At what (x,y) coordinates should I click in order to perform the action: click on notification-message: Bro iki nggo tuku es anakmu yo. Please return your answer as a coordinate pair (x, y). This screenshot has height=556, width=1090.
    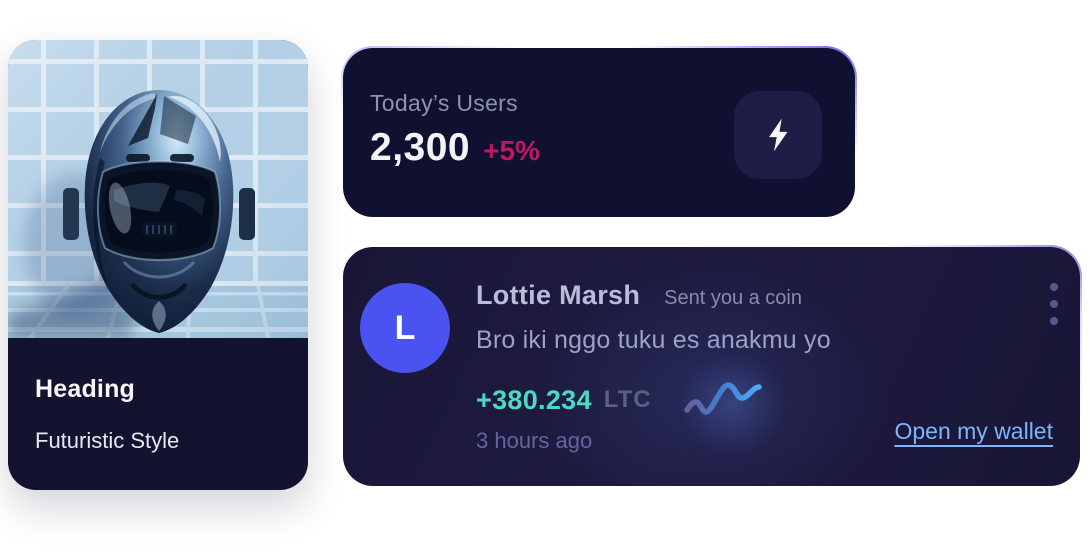
    Looking at the image, I should click on (653, 340).